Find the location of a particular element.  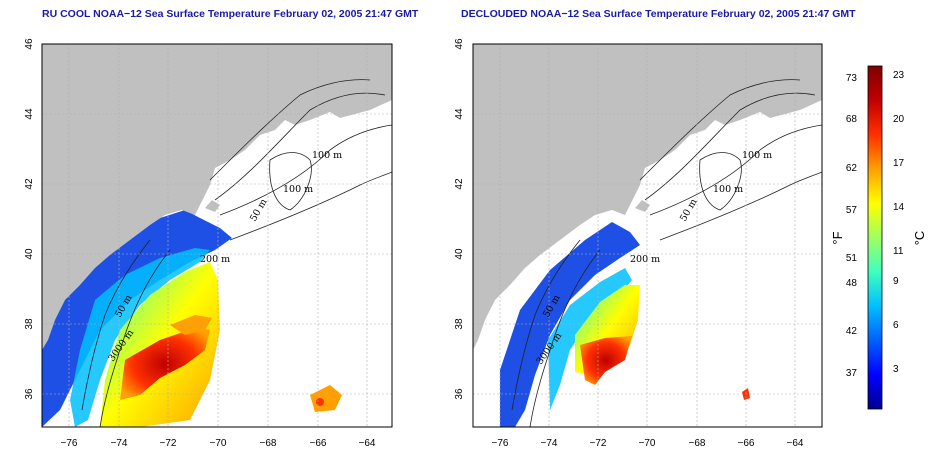

fahrenheit-tick: 51 is located at coordinates (852, 258).